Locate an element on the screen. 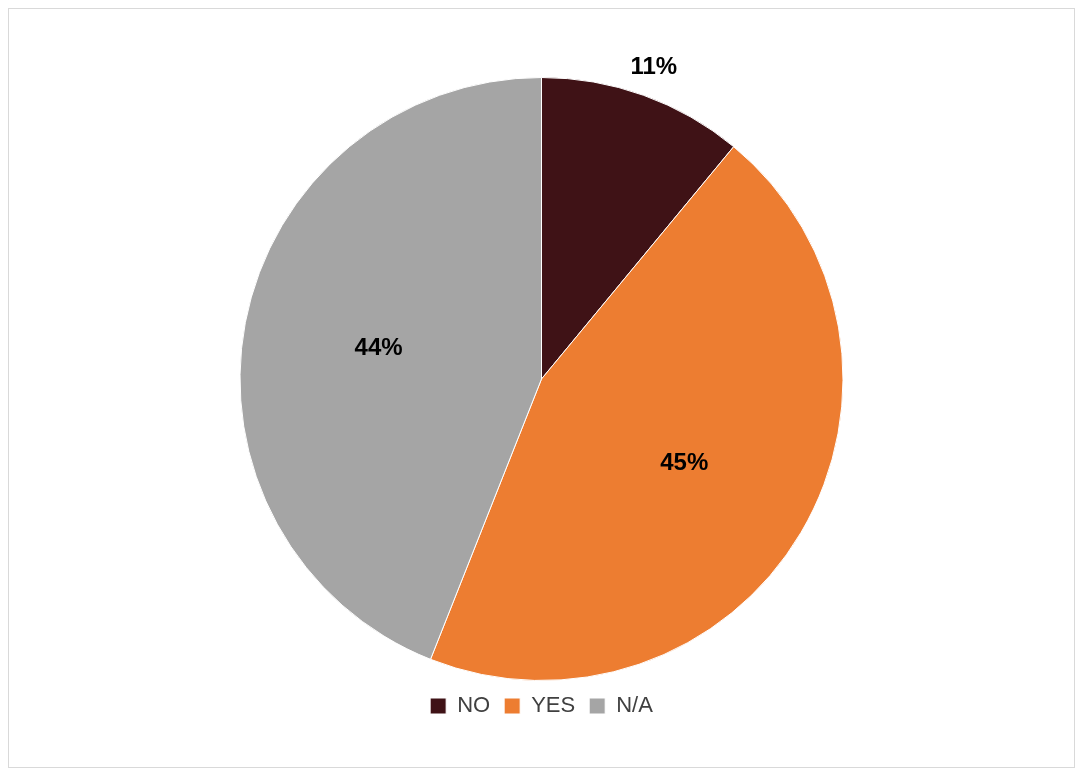 The image size is (1083, 776). data-label: 44% is located at coordinates (378, 346).